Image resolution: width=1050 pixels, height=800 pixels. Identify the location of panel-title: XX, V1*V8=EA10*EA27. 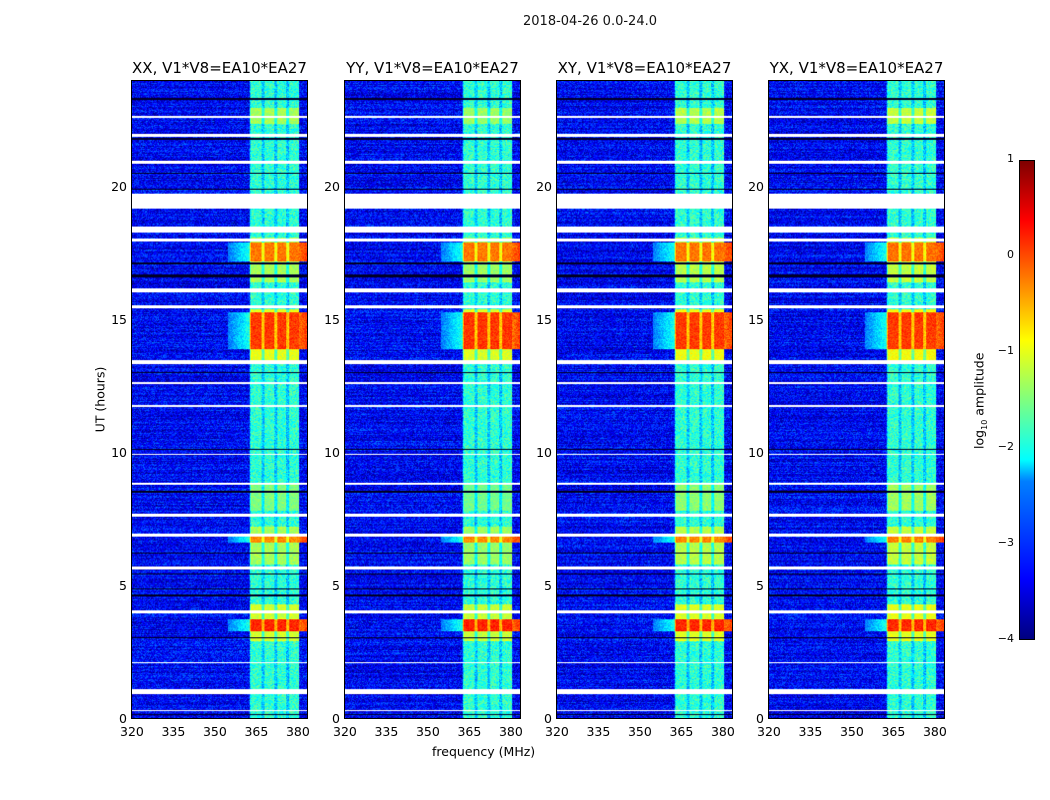
(219, 68).